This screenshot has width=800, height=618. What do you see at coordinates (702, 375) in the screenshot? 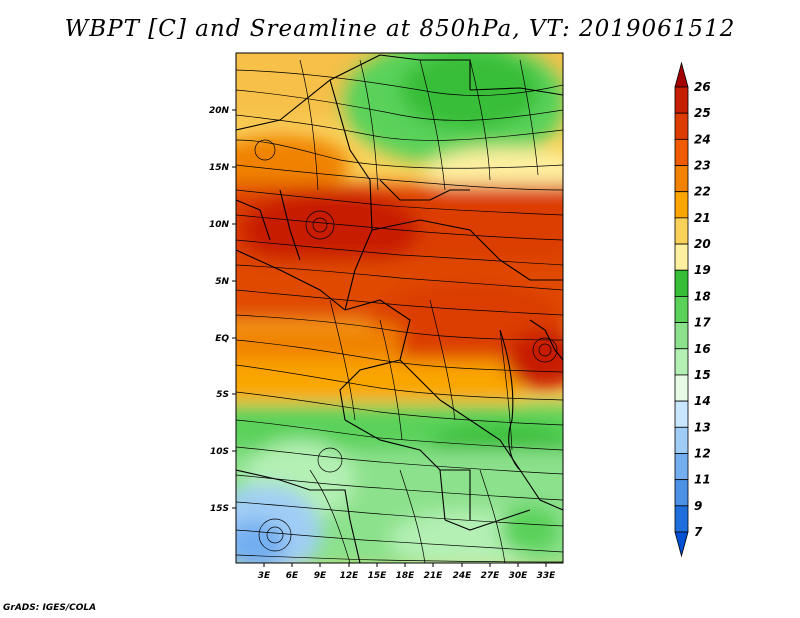
I see `colorbar-label: 15` at bounding box center [702, 375].